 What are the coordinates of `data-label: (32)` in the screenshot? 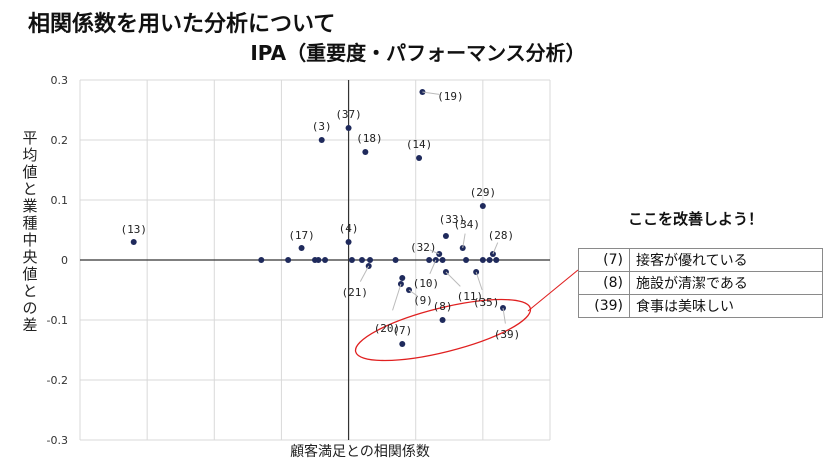 It's located at (423, 247).